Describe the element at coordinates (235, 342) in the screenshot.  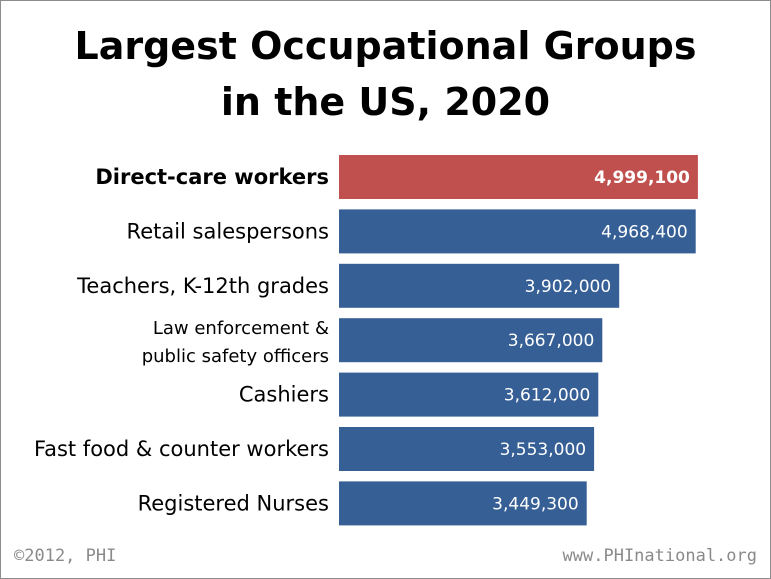
I see `category-label-4: Law enforcement & public safety officers` at that location.